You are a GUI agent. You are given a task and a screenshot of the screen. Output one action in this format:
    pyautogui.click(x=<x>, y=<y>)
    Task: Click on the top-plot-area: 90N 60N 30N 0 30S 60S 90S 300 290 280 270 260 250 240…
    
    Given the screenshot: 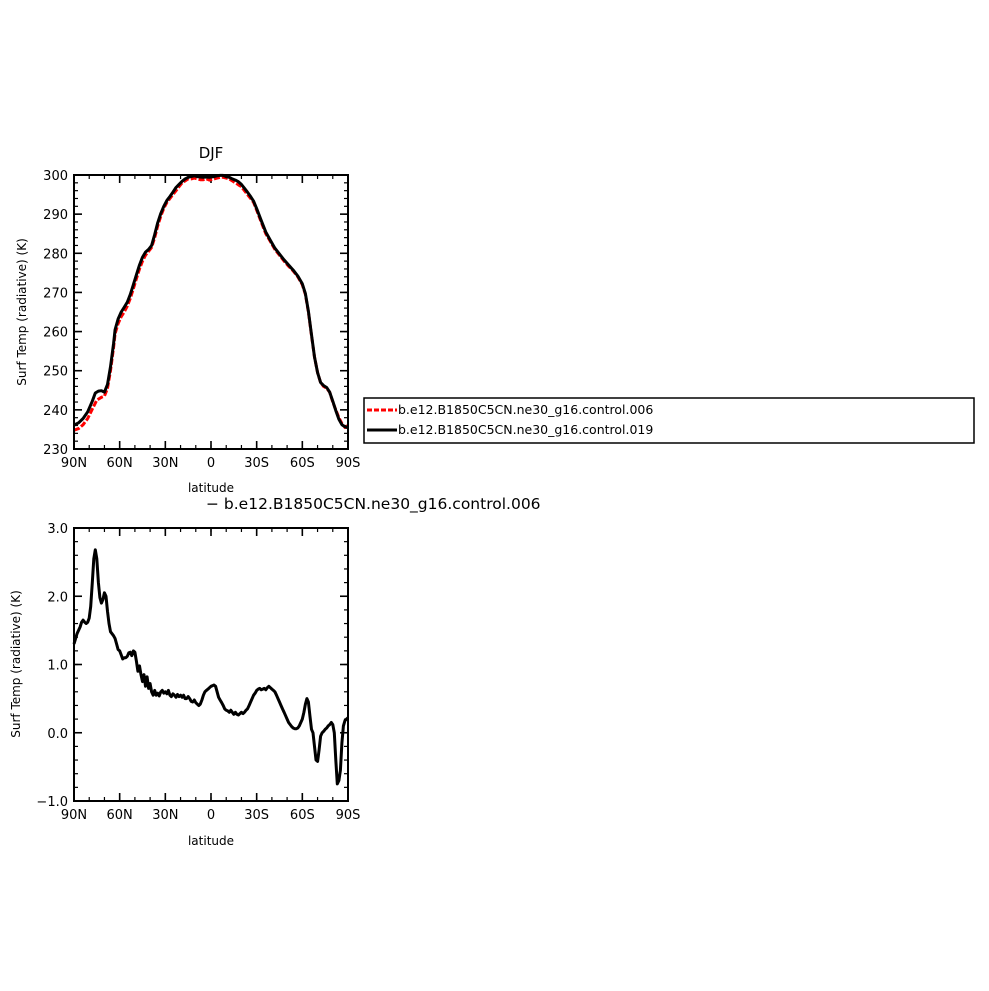 What is the action you would take?
    pyautogui.click(x=201, y=320)
    